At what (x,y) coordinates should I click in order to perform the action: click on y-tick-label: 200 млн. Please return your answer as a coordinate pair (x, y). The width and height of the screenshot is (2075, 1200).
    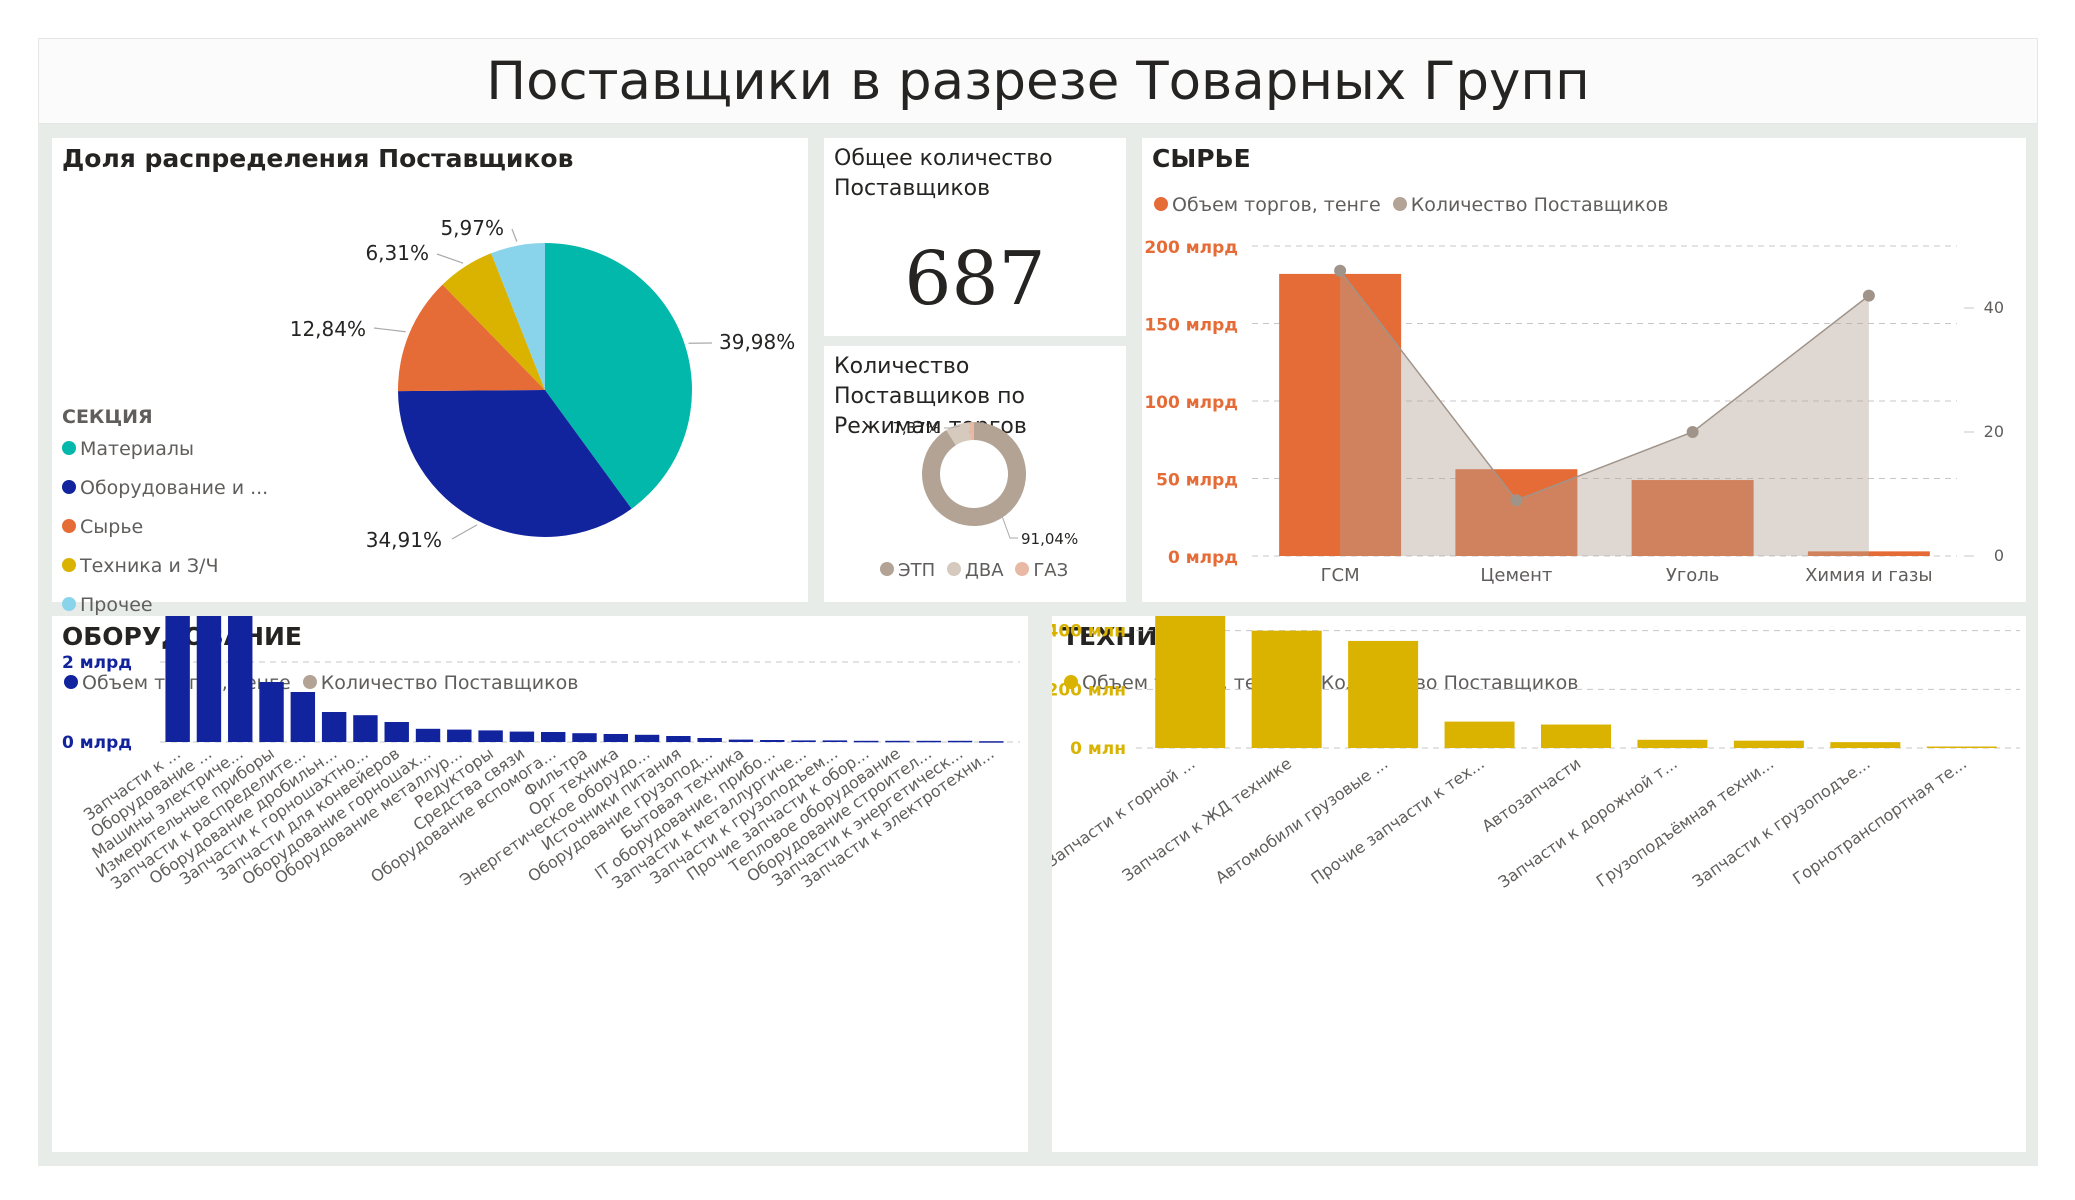
    Looking at the image, I should click on (1089, 690).